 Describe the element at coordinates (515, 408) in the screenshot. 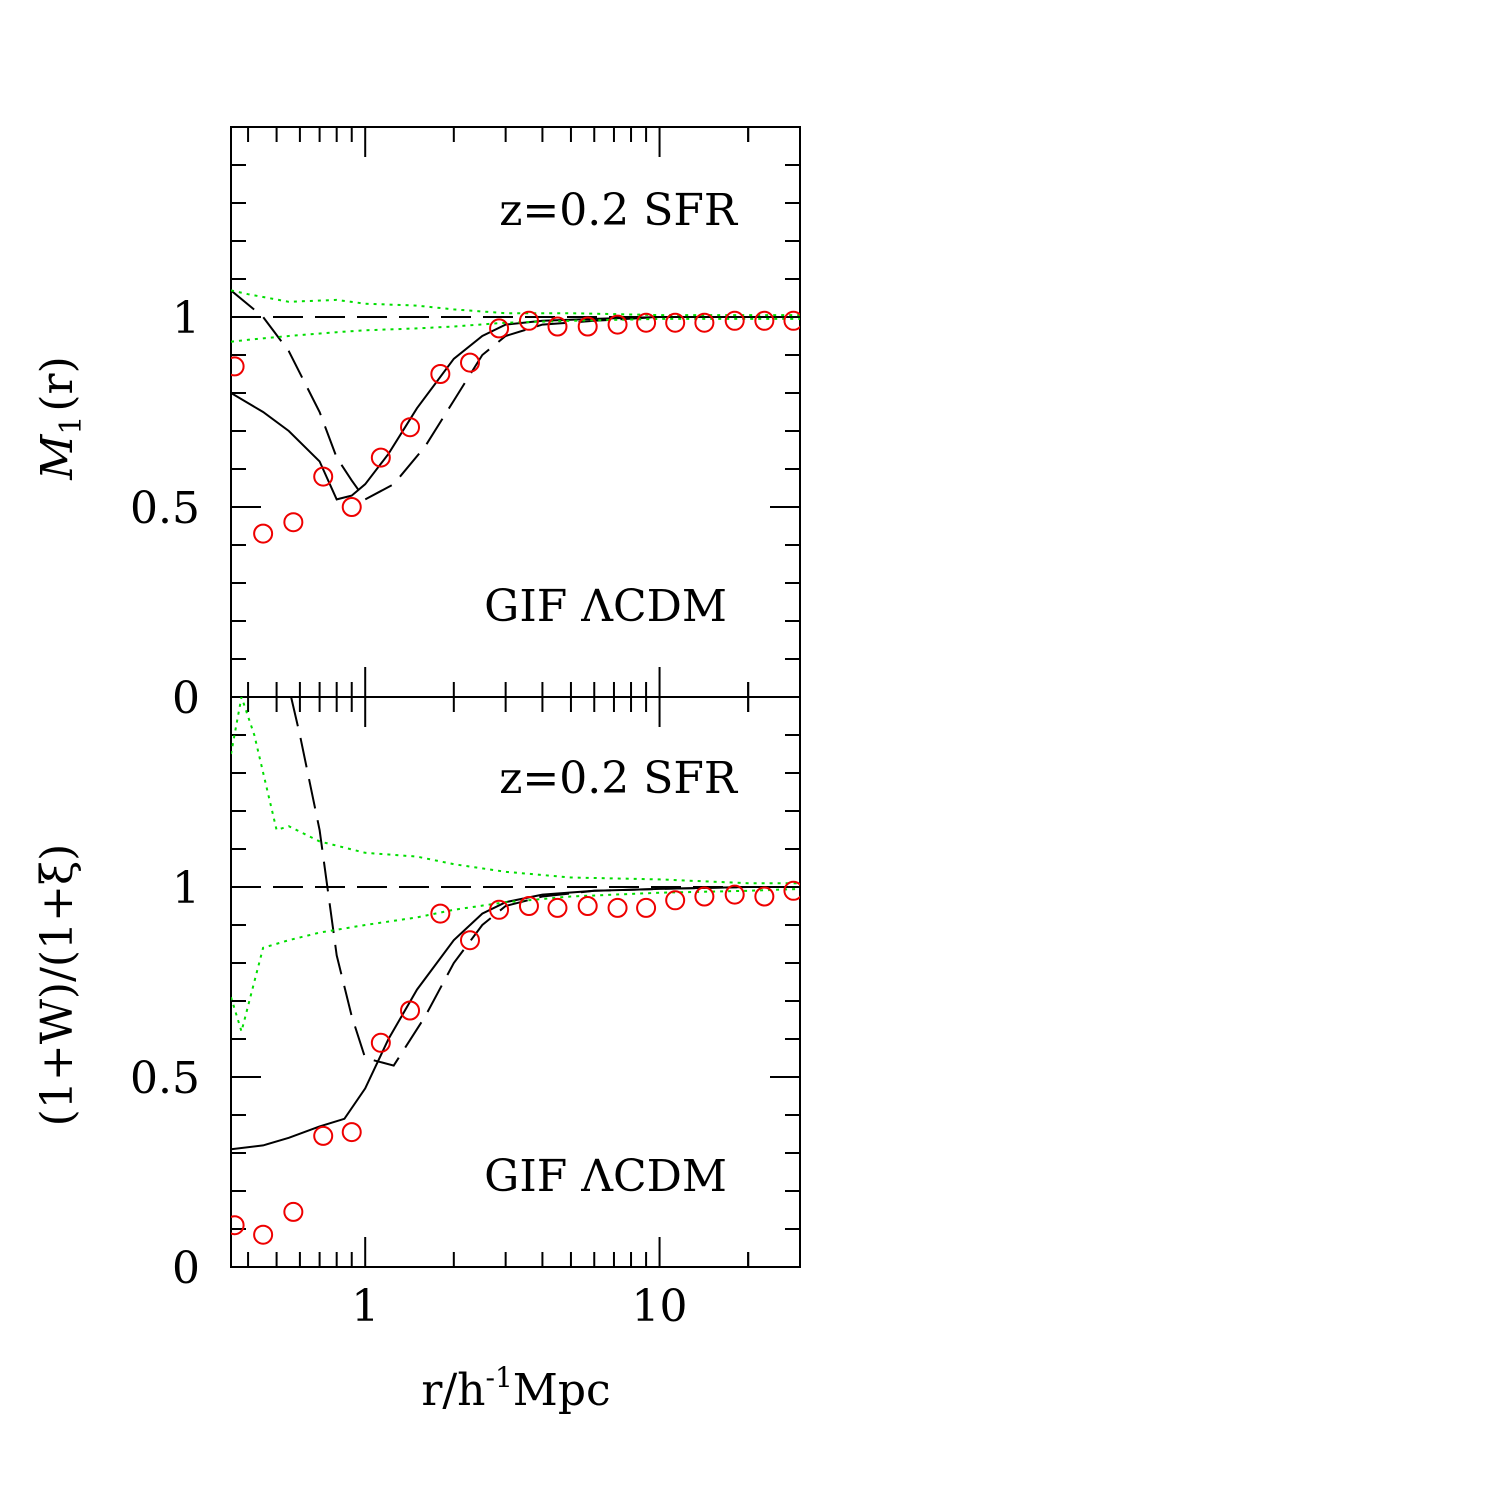

I see `top-solid-model-line` at that location.